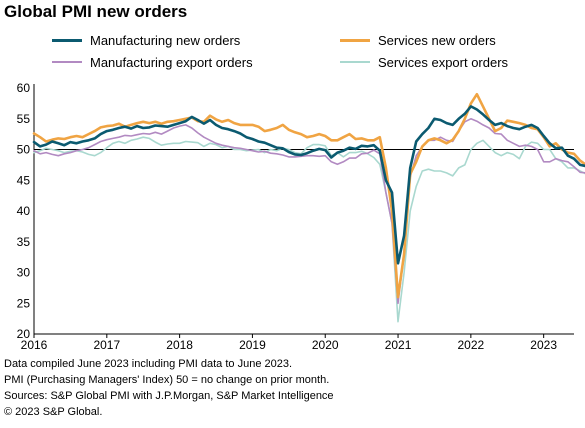  Describe the element at coordinates (24, 273) in the screenshot. I see `y-tick-label: 30` at that location.